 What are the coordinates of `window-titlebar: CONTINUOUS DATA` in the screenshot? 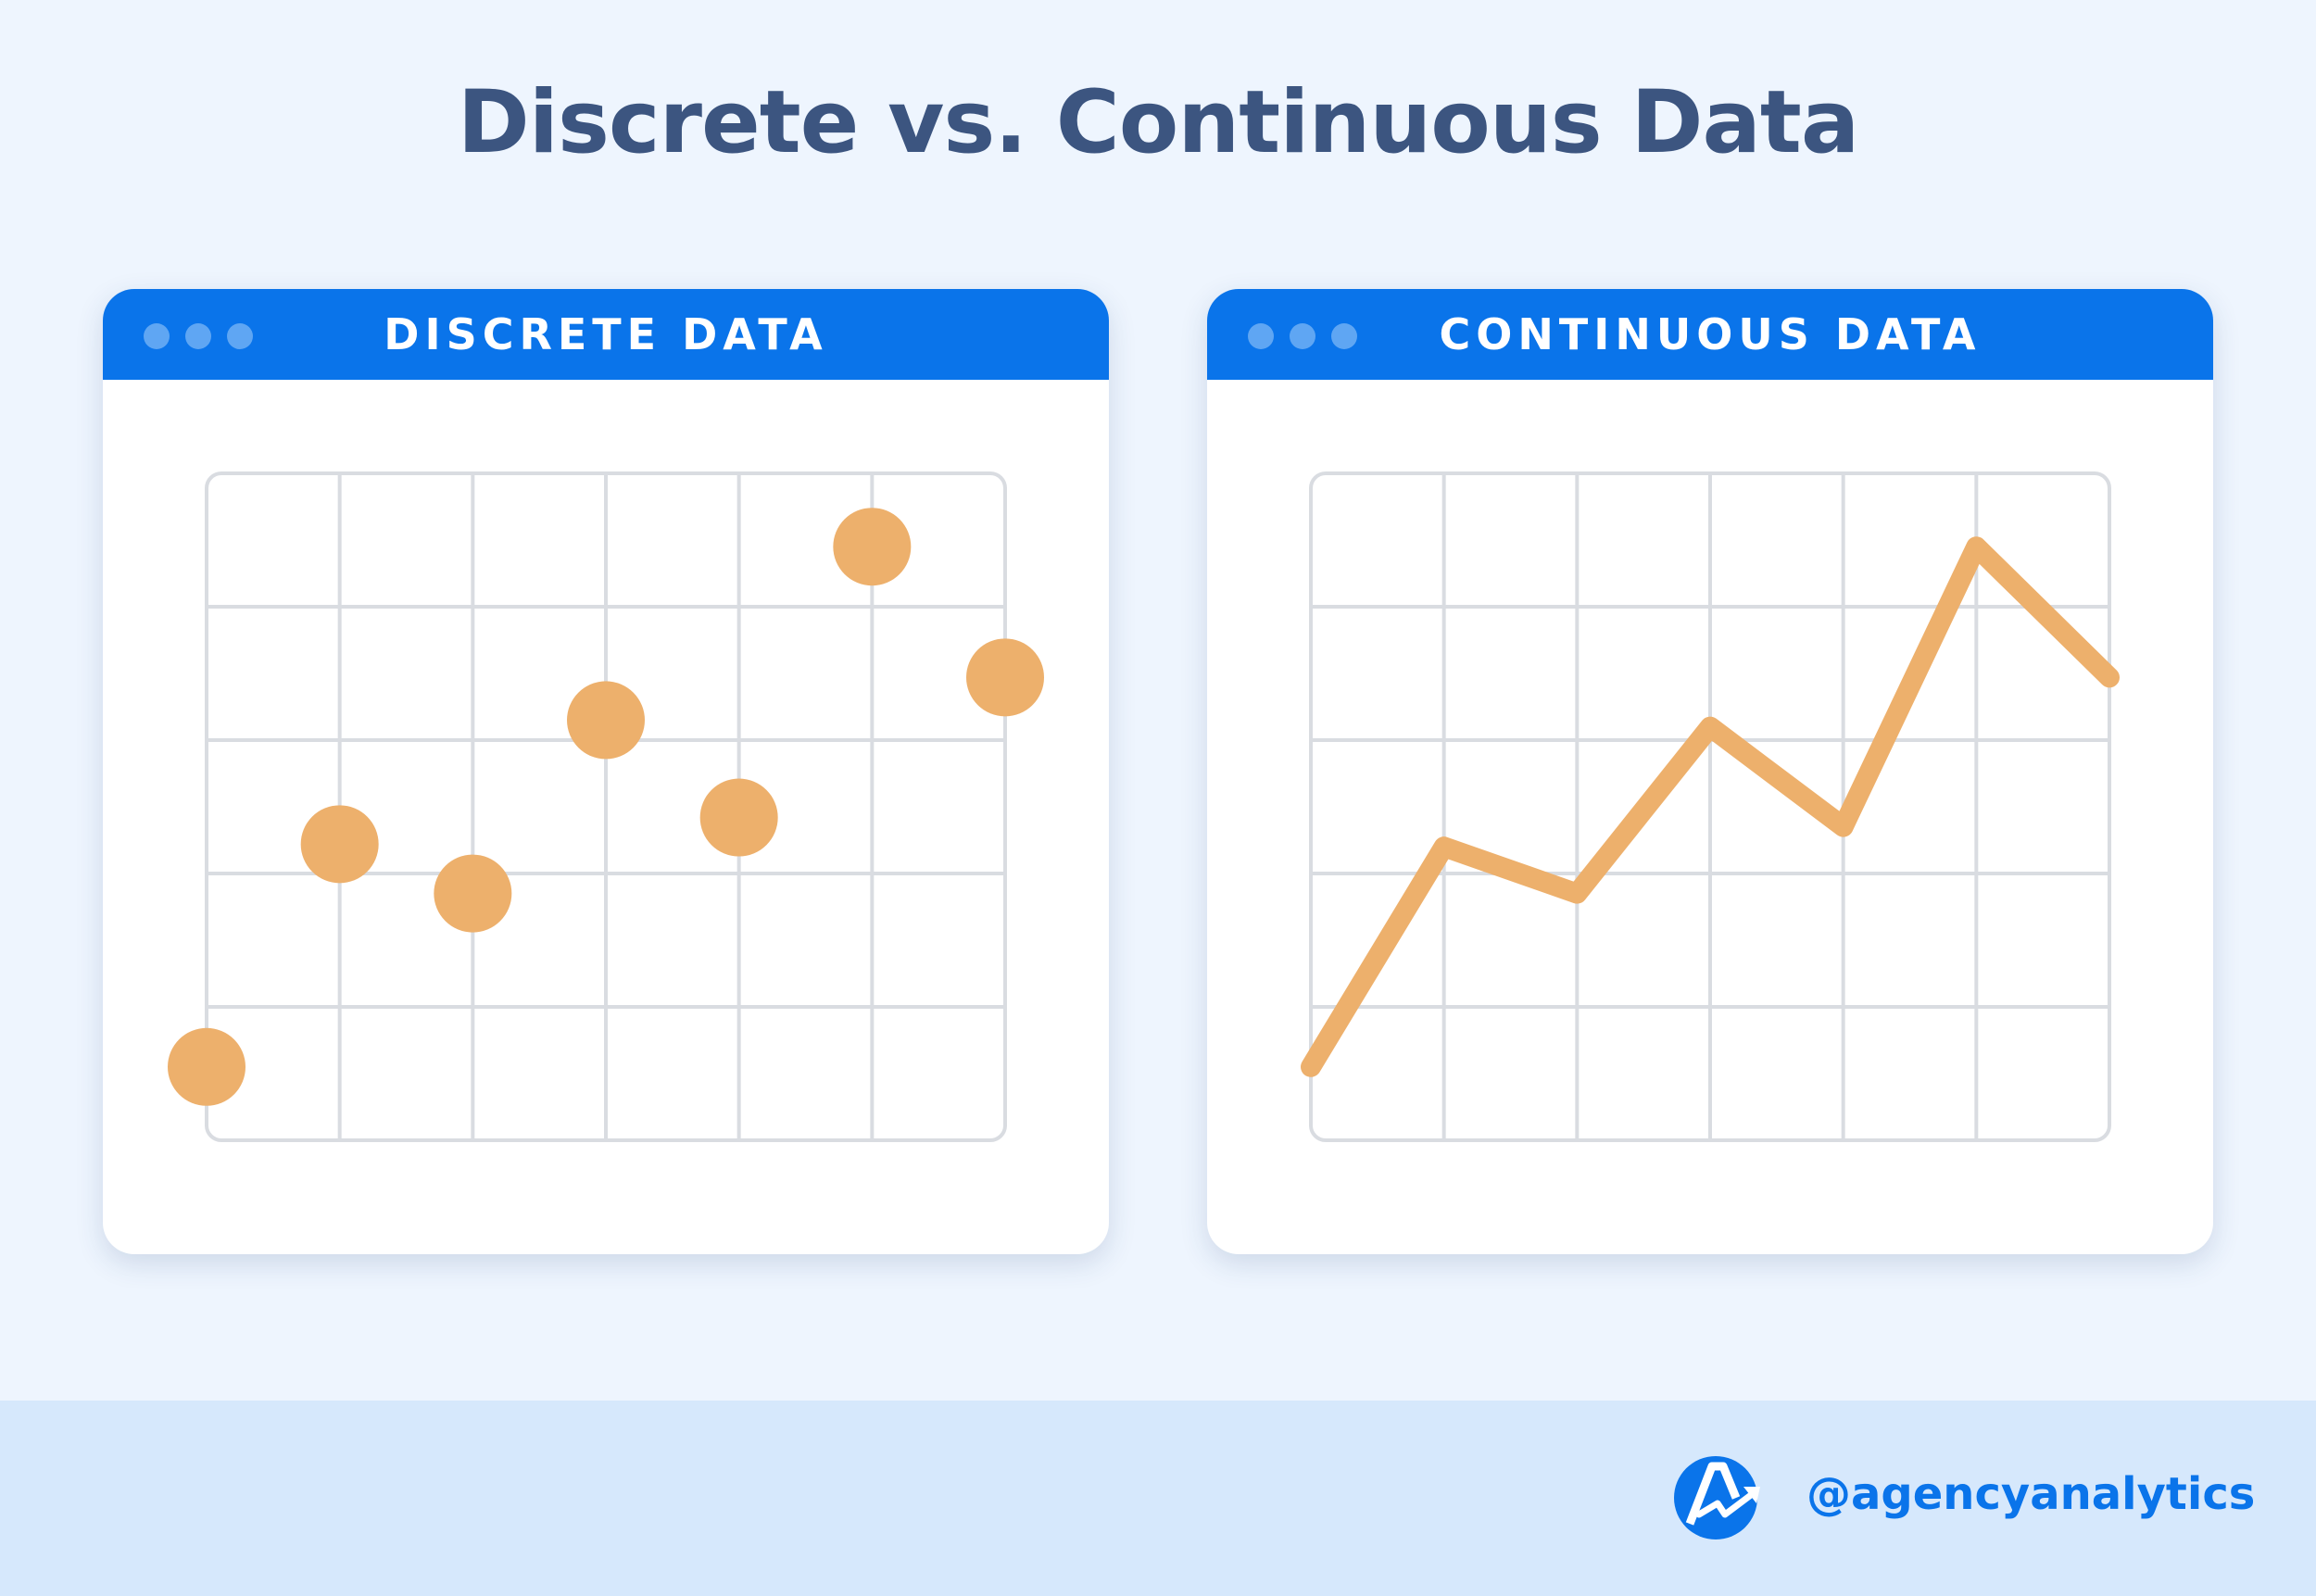 It's located at (1710, 334).